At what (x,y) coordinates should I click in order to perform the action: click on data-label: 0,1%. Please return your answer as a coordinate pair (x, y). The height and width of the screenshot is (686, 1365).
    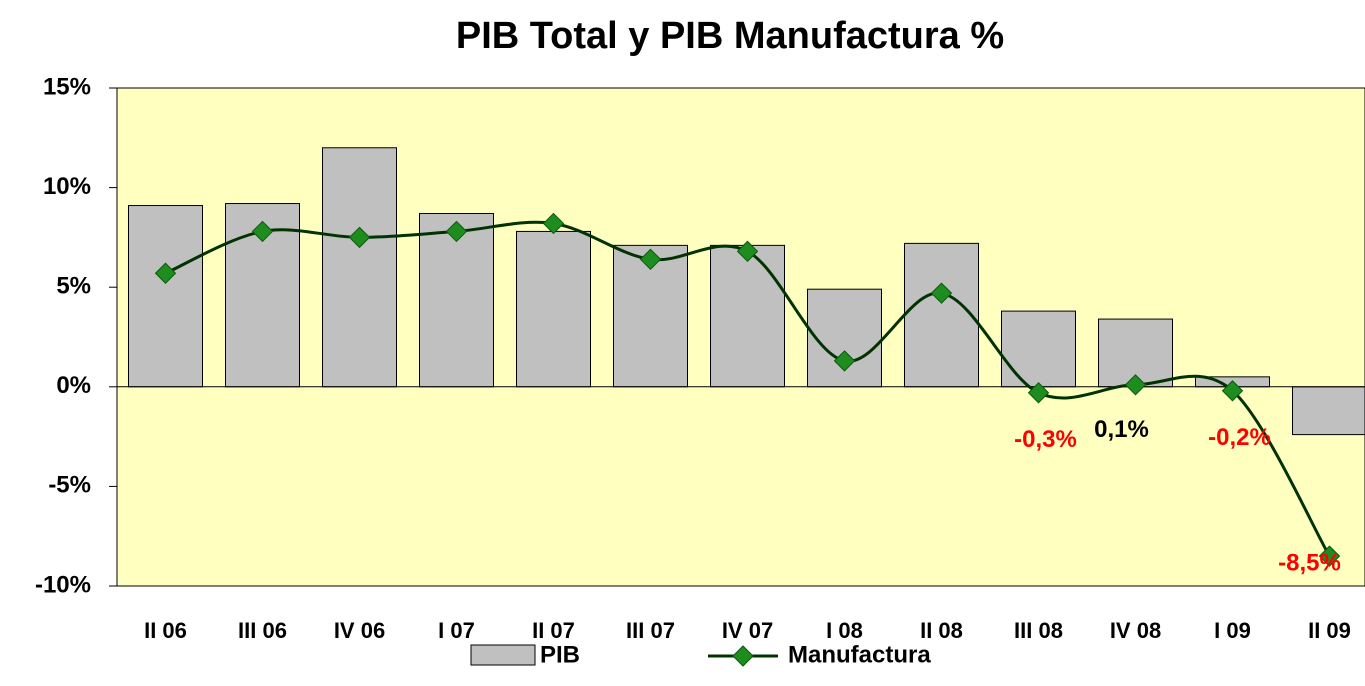
    Looking at the image, I should click on (1121, 429).